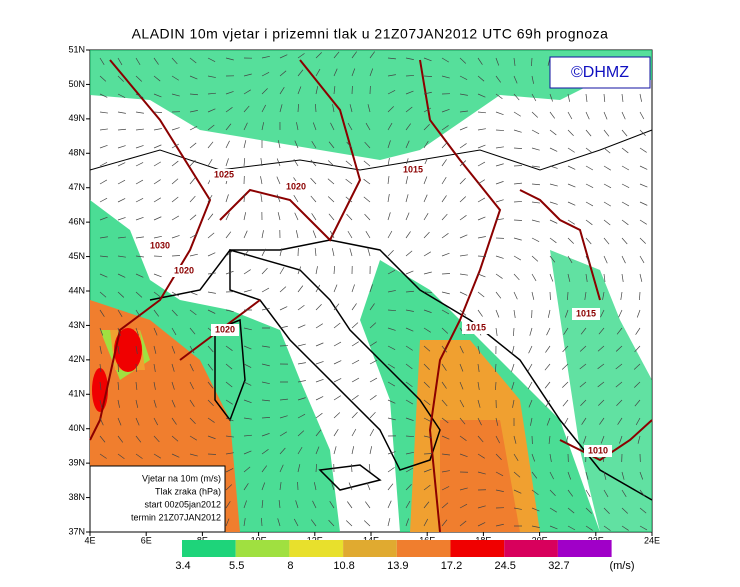 The image size is (740, 587). What do you see at coordinates (504, 566) in the screenshot?
I see `colorbar-label: 24.5` at bounding box center [504, 566].